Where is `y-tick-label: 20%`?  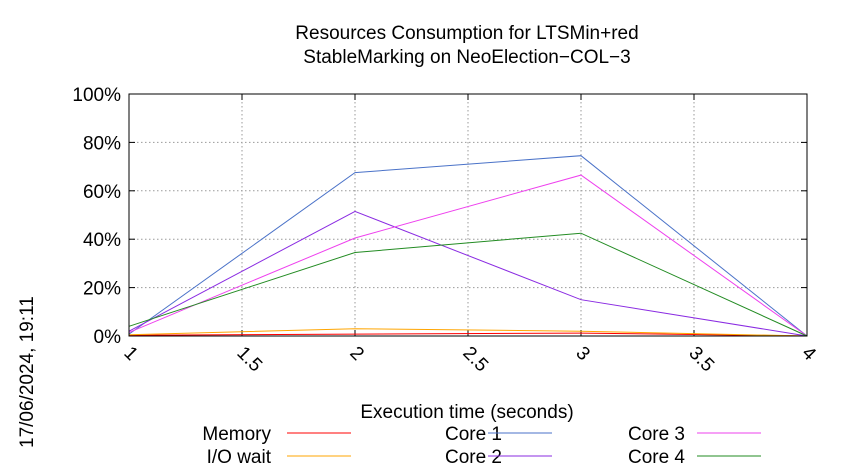
y-tick-label: 20% is located at coordinates (102, 289).